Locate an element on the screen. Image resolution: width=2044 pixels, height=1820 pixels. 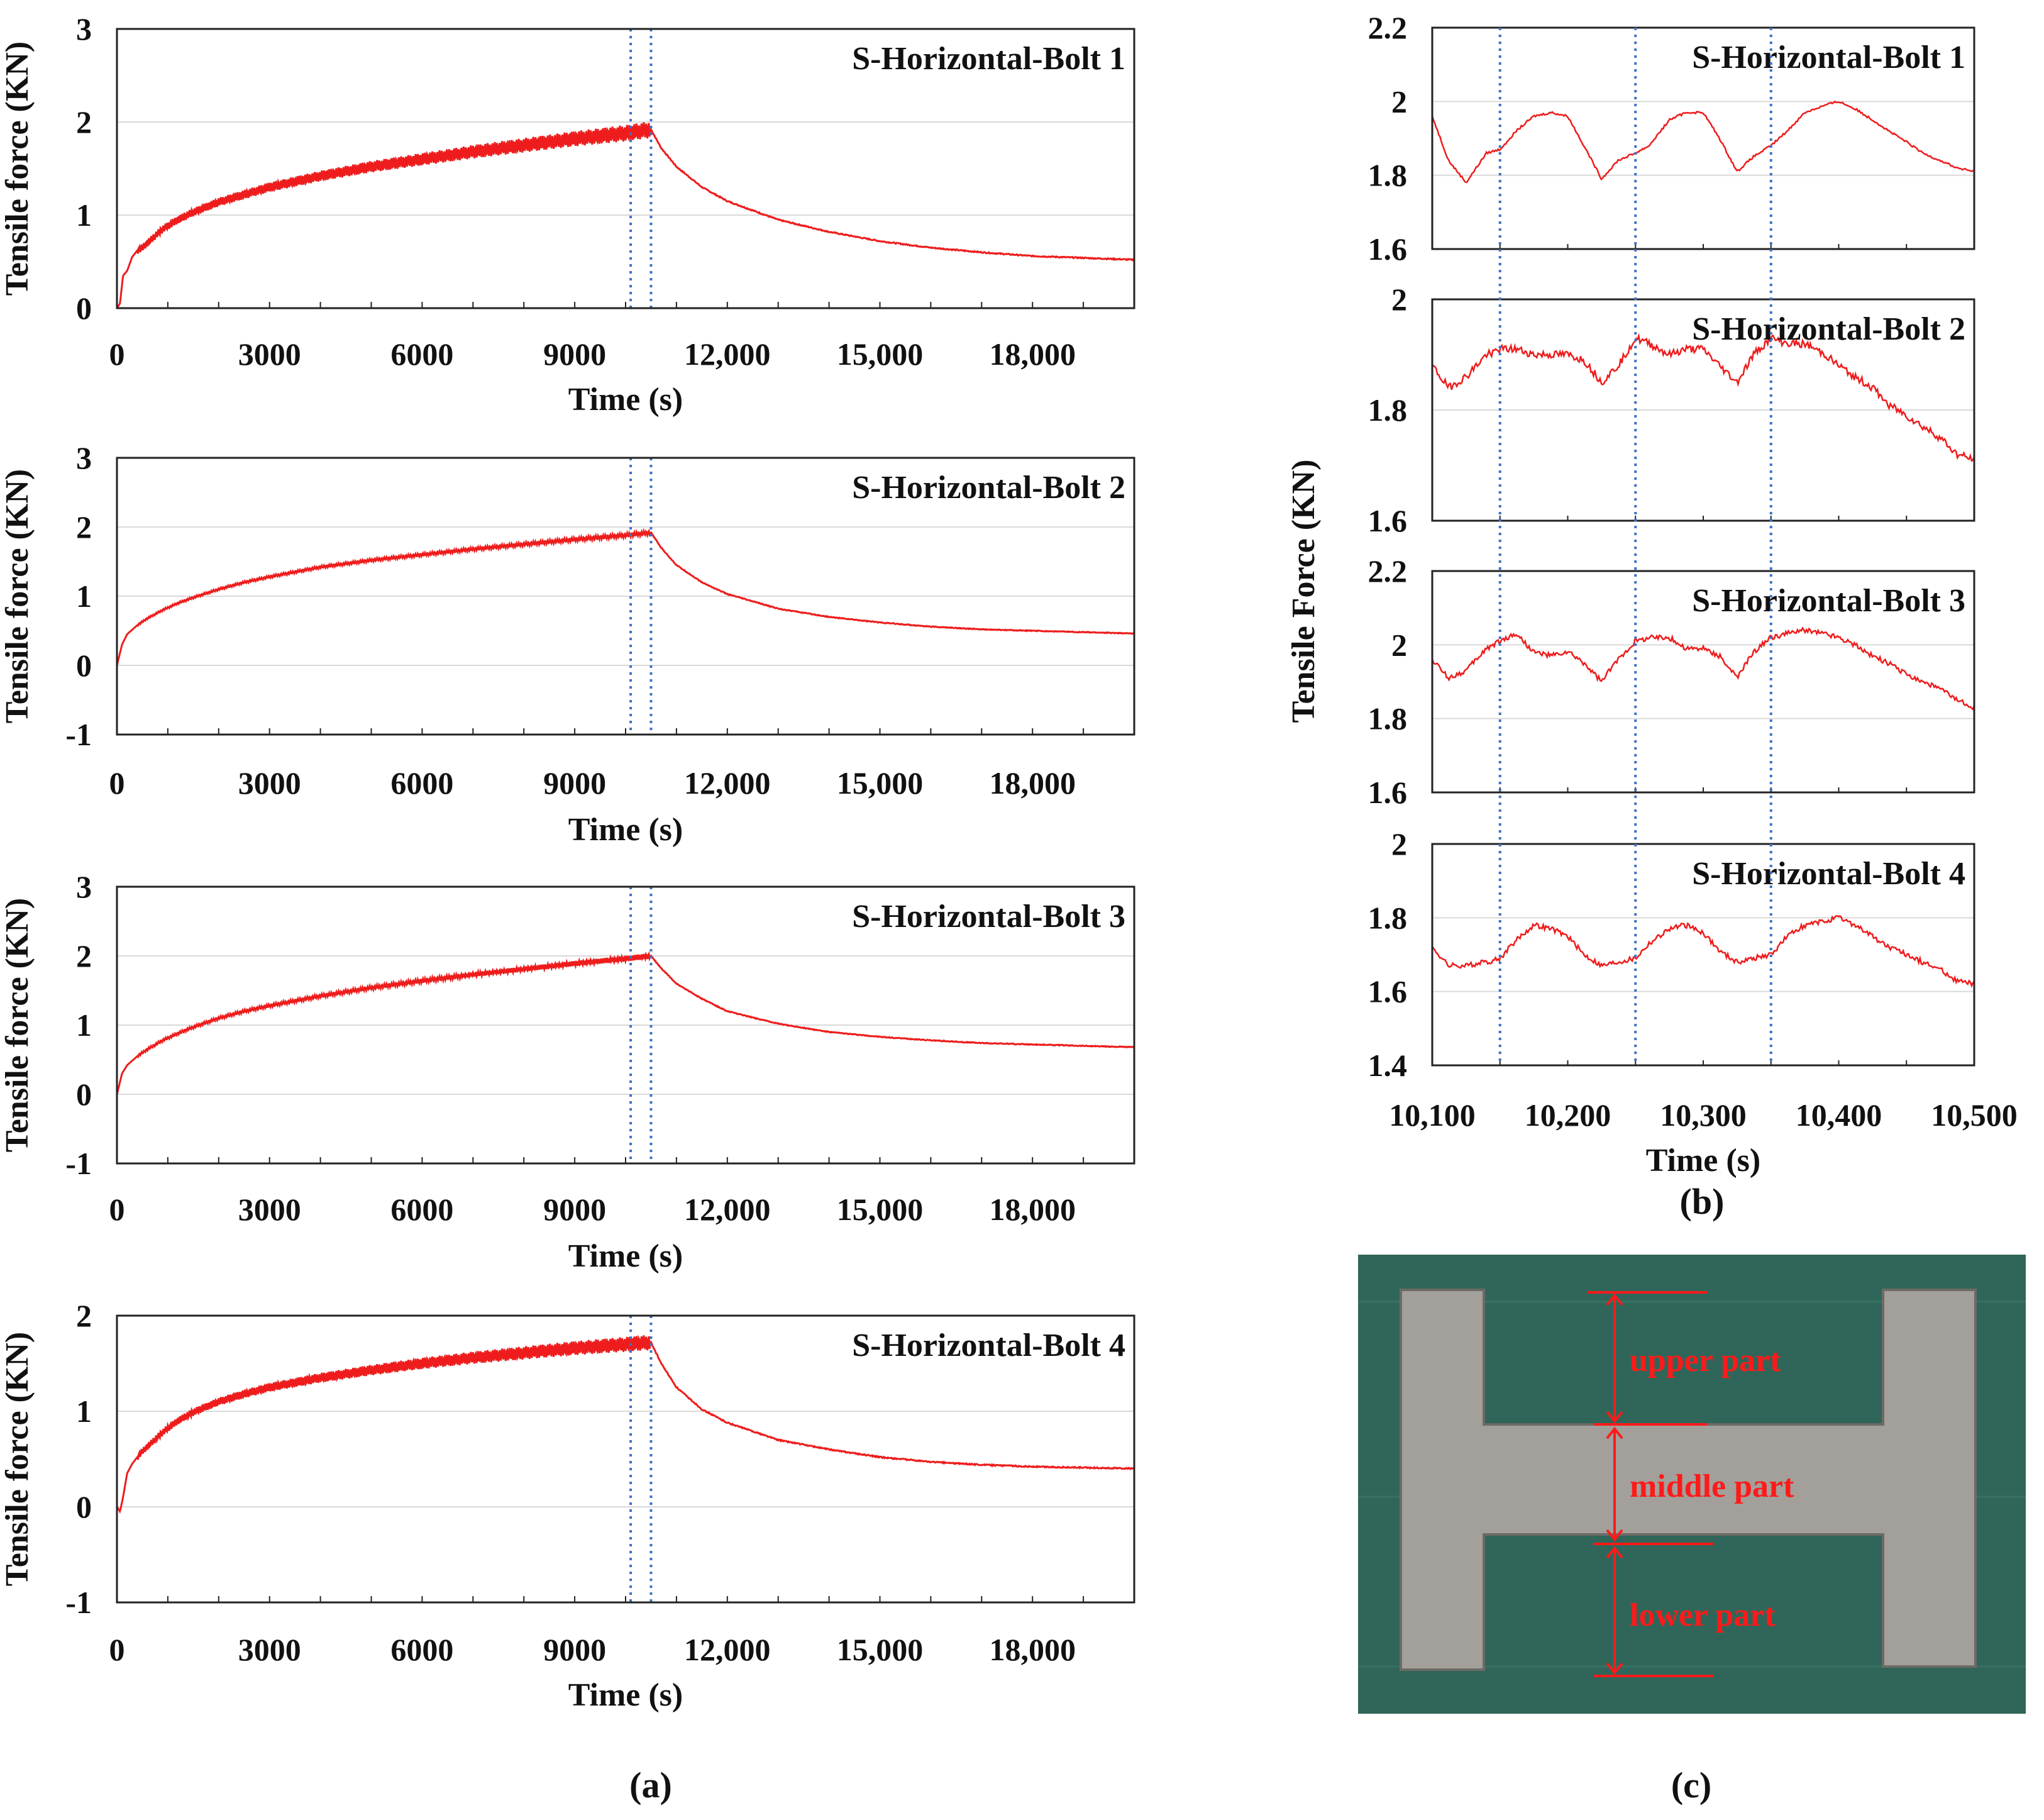
x-tick-label: 10,100 is located at coordinates (1432, 1115).